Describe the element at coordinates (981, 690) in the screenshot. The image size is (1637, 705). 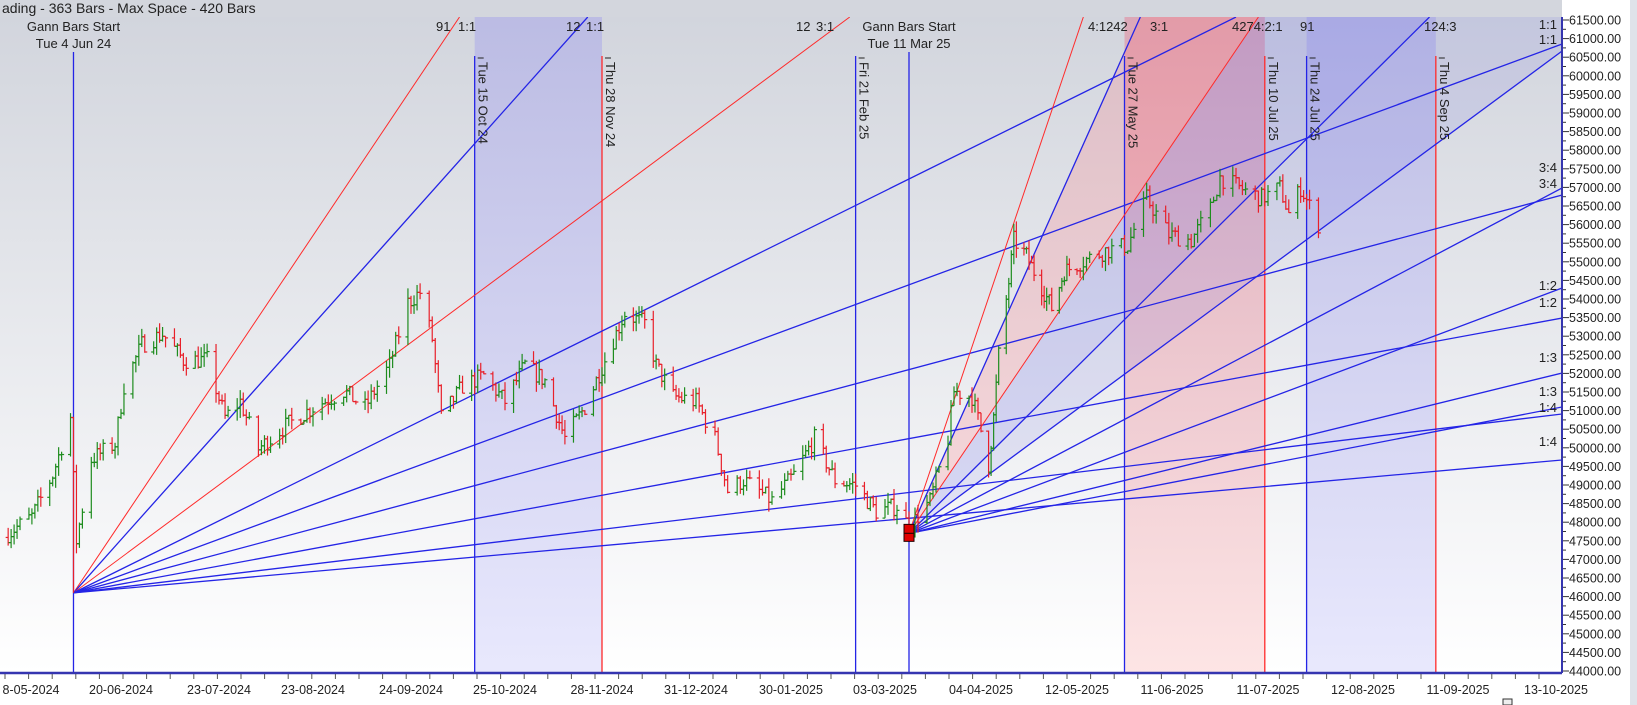
I see `x-tick-label: 04-04-2025` at that location.